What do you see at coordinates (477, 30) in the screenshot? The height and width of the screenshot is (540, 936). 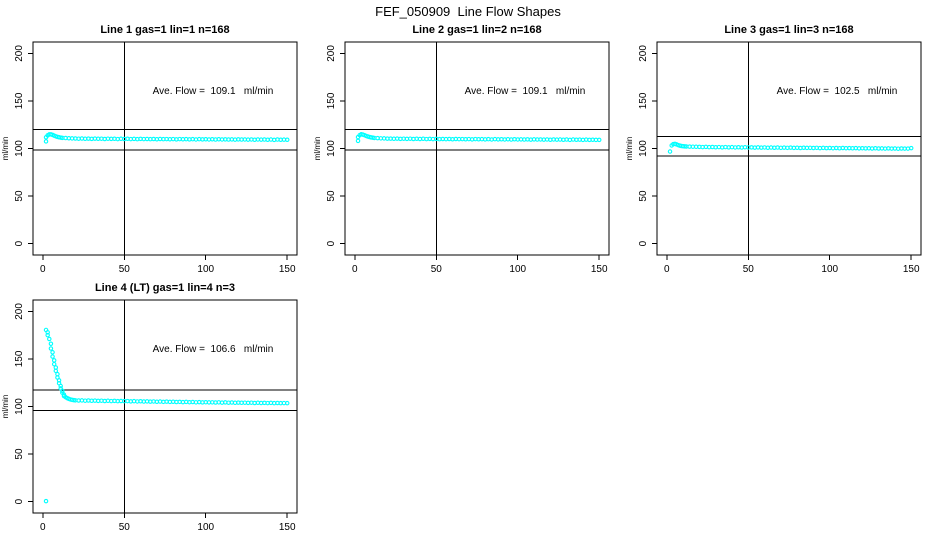 I see `subplot-title: Line 2 gas=1 lin=2 n=168` at bounding box center [477, 30].